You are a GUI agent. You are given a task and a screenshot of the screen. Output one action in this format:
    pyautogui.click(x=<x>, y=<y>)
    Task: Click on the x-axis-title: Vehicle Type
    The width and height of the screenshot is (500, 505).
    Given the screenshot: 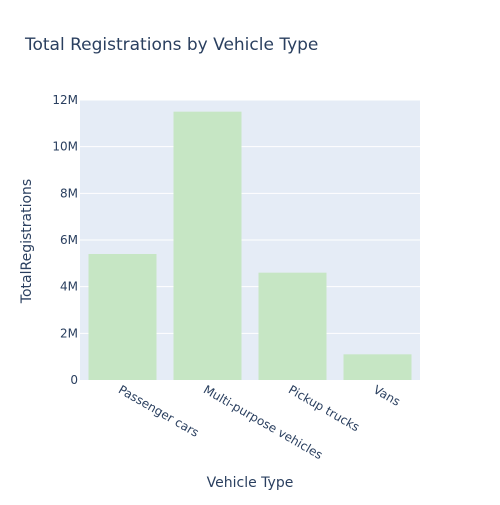 What is the action you would take?
    pyautogui.click(x=250, y=483)
    